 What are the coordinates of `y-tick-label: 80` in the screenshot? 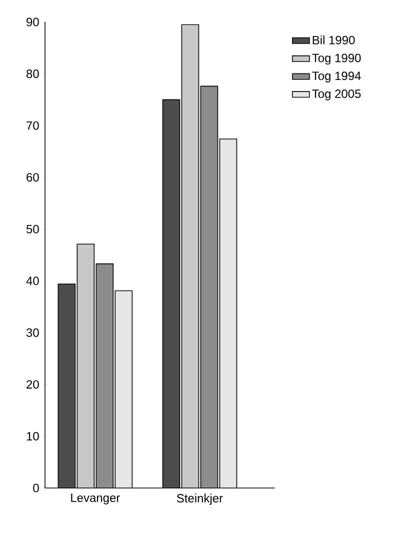 It's located at (32, 74).